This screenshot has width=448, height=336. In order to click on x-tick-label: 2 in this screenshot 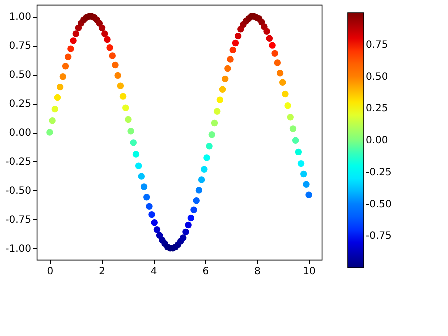, I will do `click(102, 272)`.